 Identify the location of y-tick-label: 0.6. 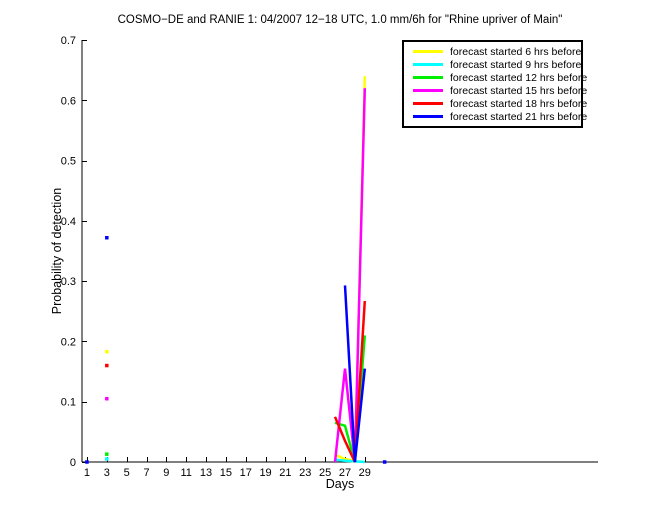
(68, 101).